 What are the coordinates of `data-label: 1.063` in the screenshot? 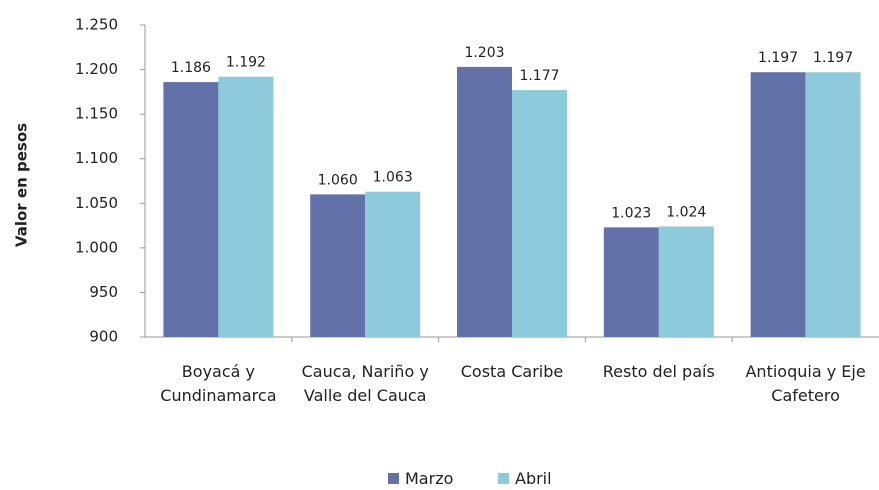 It's located at (393, 178).